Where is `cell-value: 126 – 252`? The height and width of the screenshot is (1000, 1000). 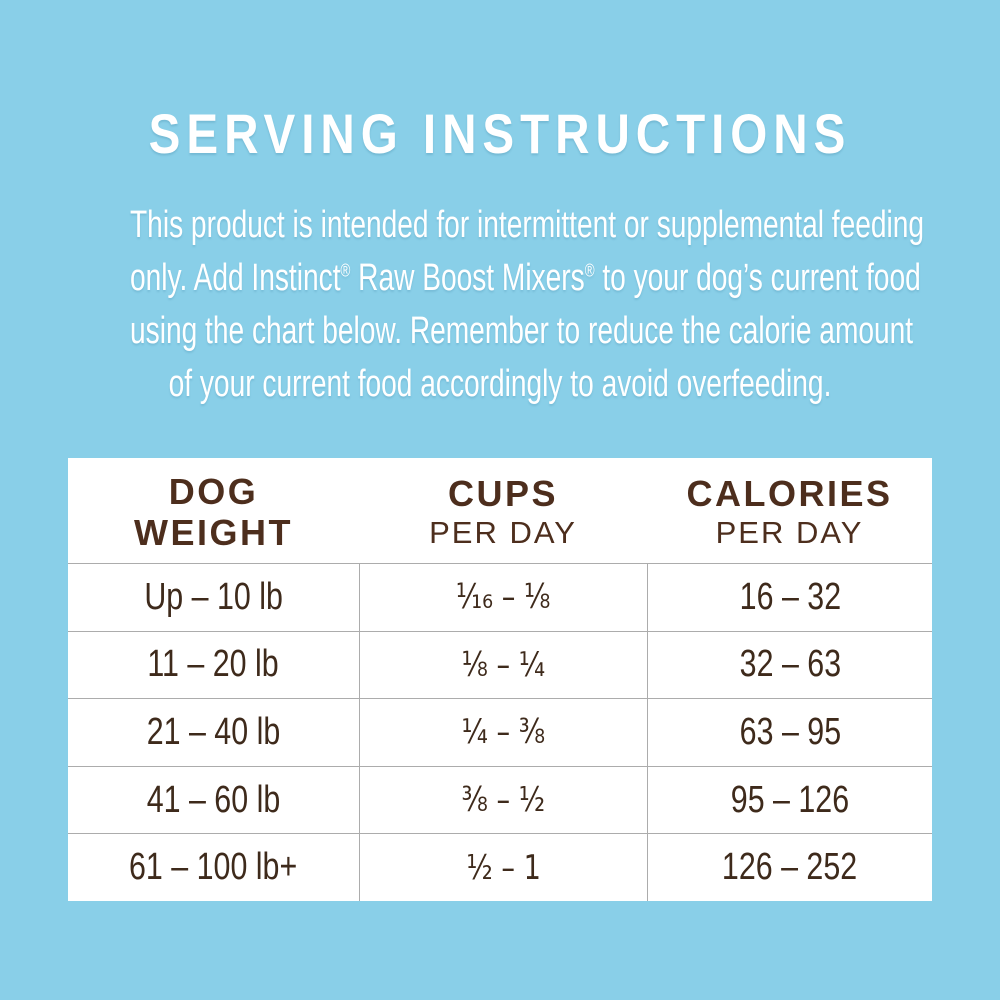 cell-value: 126 – 252 is located at coordinates (790, 867).